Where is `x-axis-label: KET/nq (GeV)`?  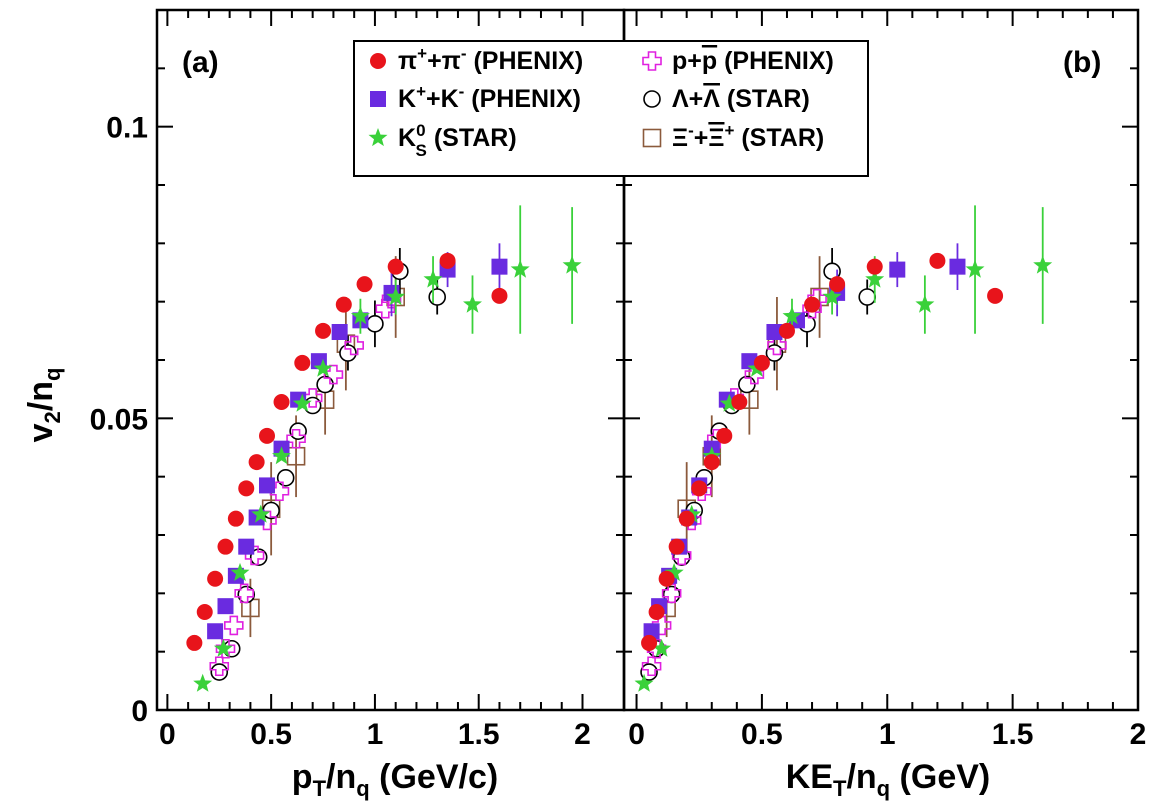 x-axis-label: KET/nq (GeV) is located at coordinates (888, 779).